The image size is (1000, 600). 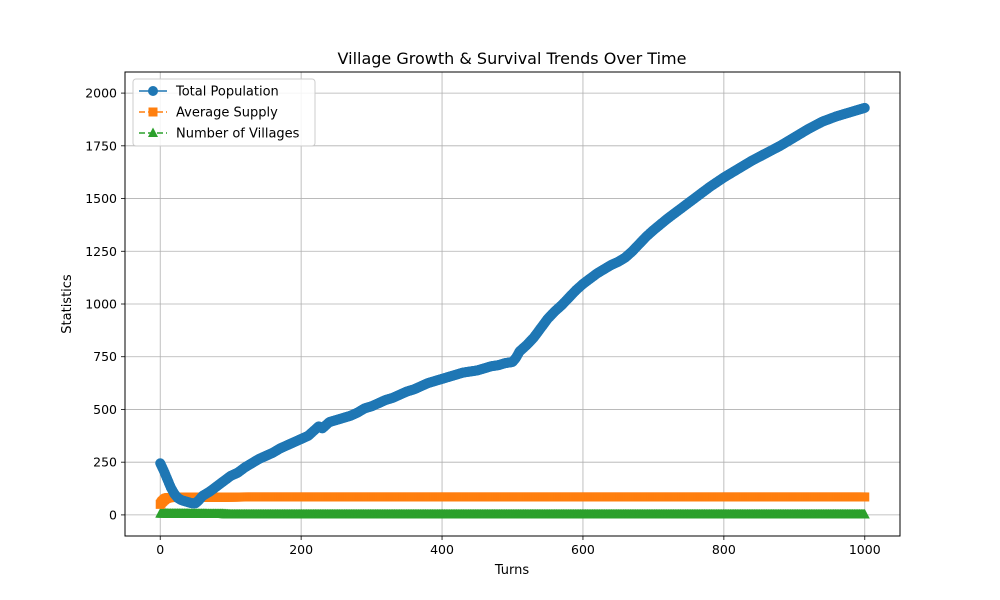 I want to click on y-tick-label: 2000, so click(x=101, y=93).